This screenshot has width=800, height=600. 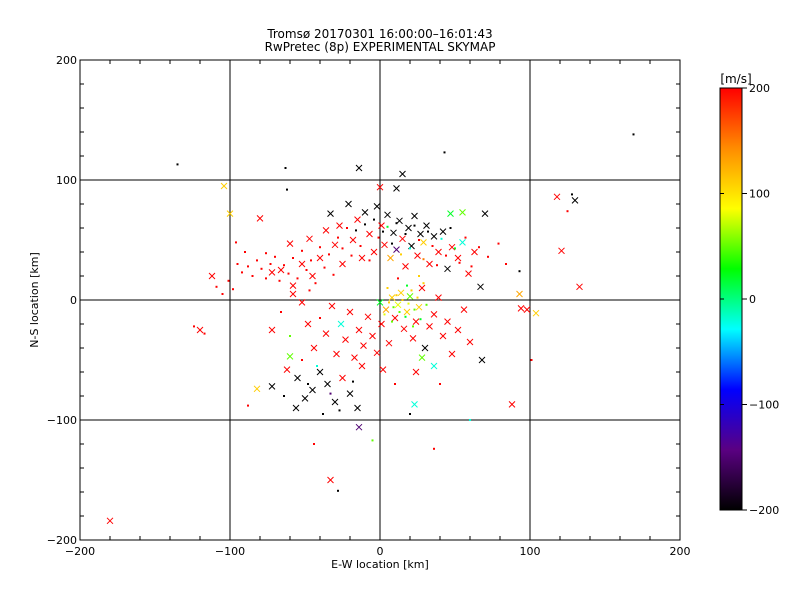 I want to click on x-tick-label: −200, so click(x=80, y=551).